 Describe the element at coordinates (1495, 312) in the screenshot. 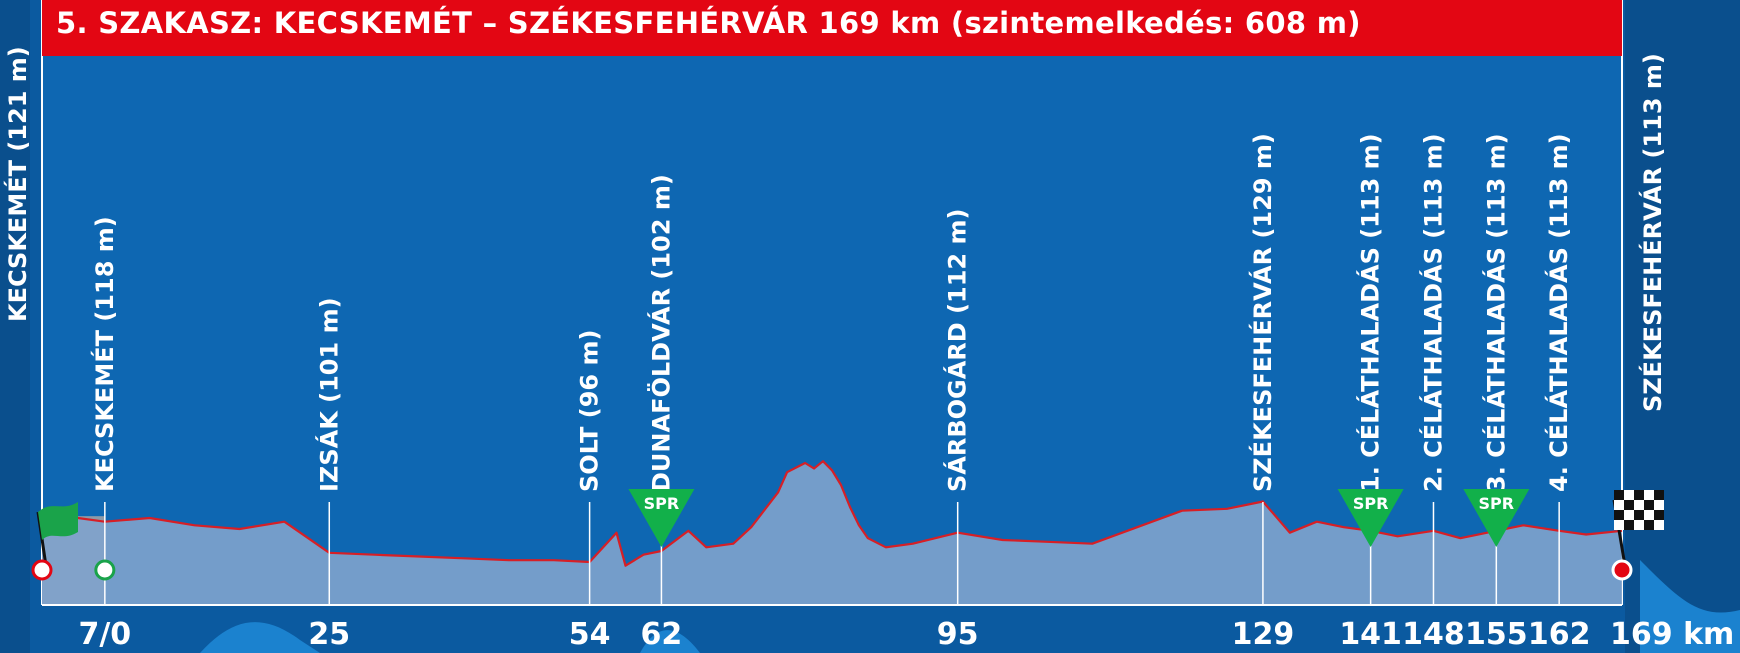

I see `waypoint-label: 3. CÉLÁTHALADÁS (113 m)` at that location.